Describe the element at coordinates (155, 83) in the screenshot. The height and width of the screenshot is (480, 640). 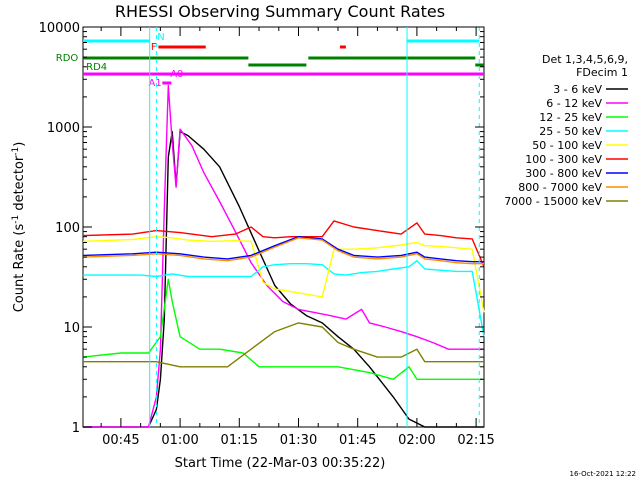
I see `flag-label-a1: A1` at that location.